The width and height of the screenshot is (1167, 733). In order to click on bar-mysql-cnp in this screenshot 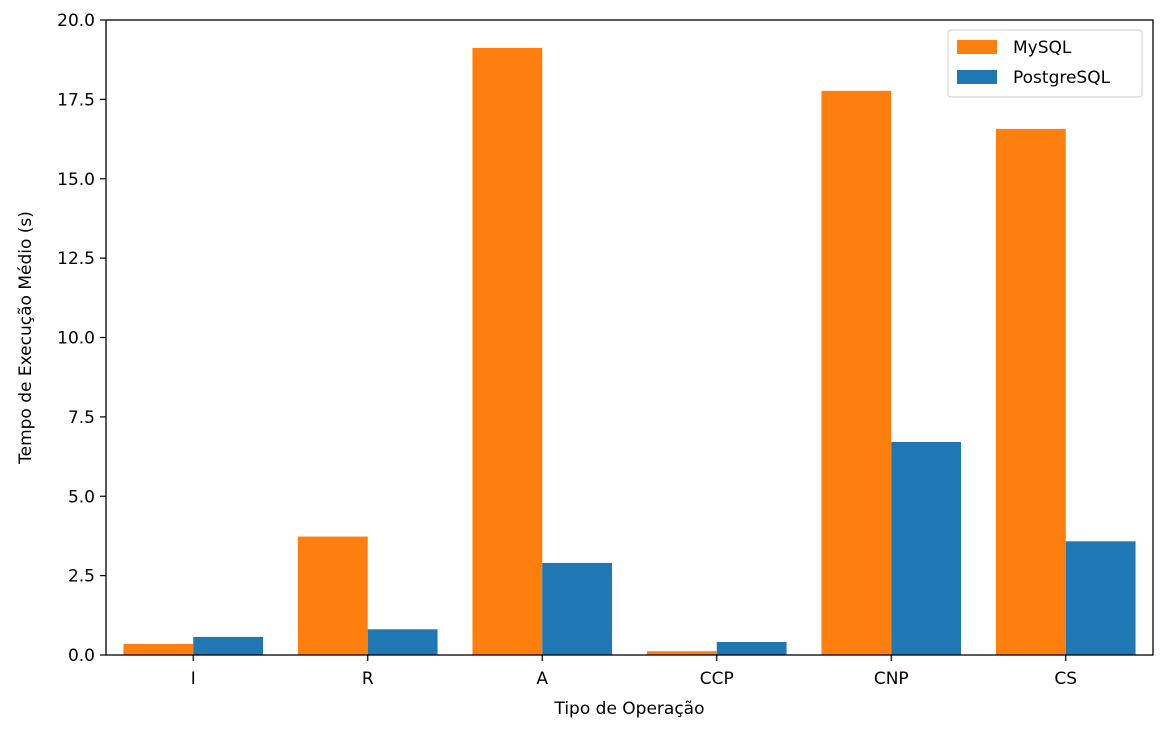, I will do `click(856, 373)`.